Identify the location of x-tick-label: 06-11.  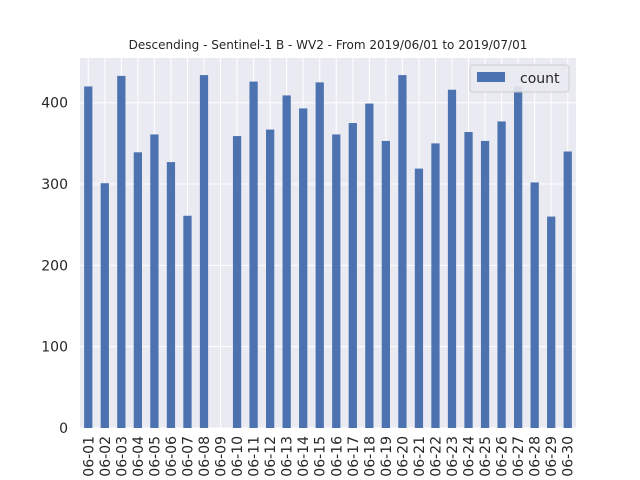
(255, 456).